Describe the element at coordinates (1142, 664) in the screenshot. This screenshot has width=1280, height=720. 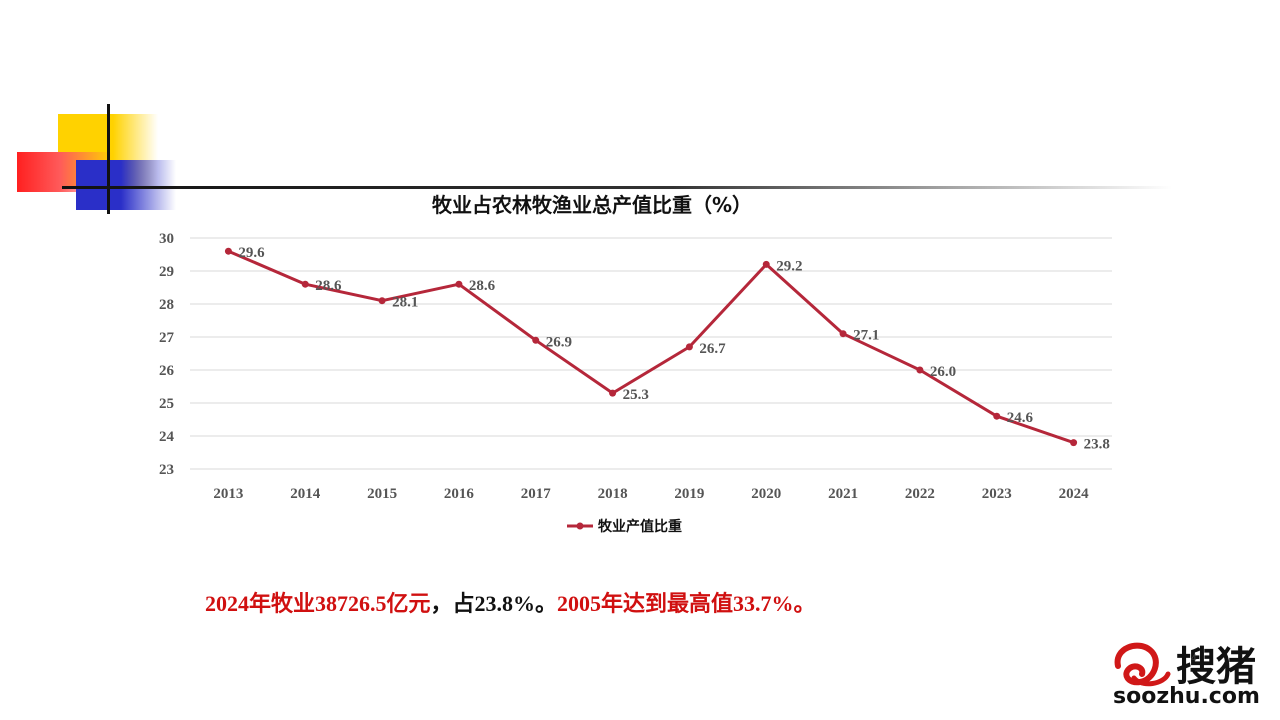
I see `soozhu-logo` at that location.